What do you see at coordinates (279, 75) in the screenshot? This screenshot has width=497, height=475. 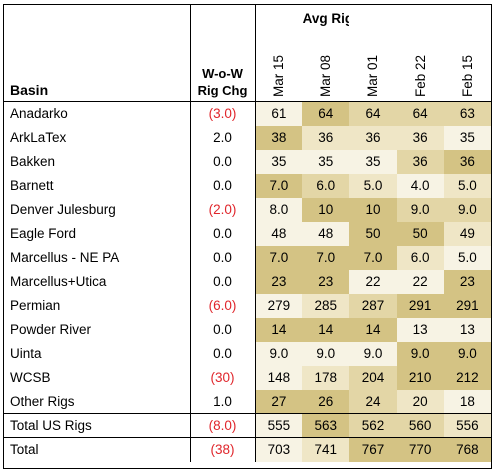 I see `week-label: Mar 15` at bounding box center [279, 75].